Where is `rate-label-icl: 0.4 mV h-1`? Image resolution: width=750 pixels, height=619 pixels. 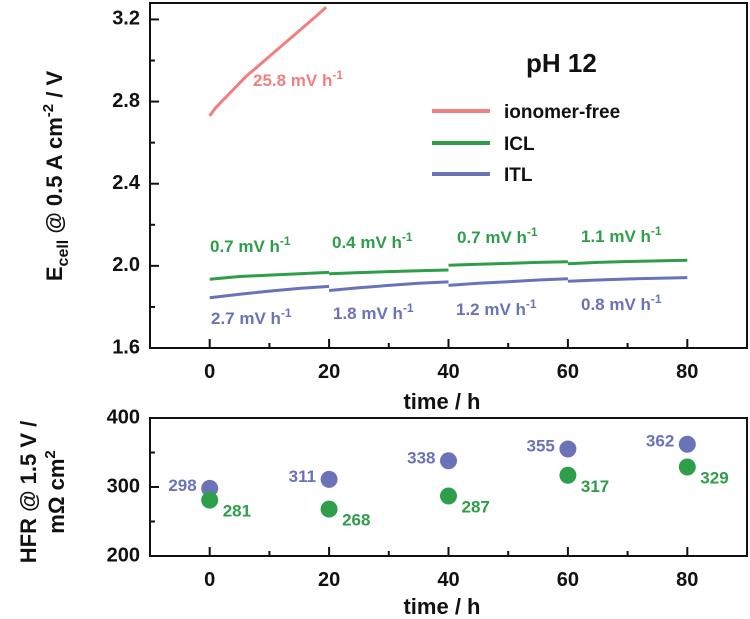 rate-label-icl: 0.4 mV h-1 is located at coordinates (372, 241).